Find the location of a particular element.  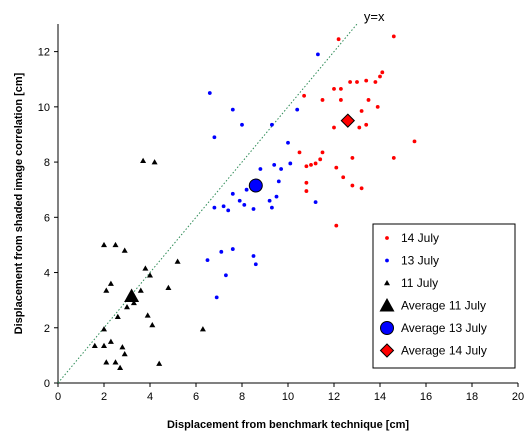

legend-item: Average 14 July is located at coordinates (433, 350).